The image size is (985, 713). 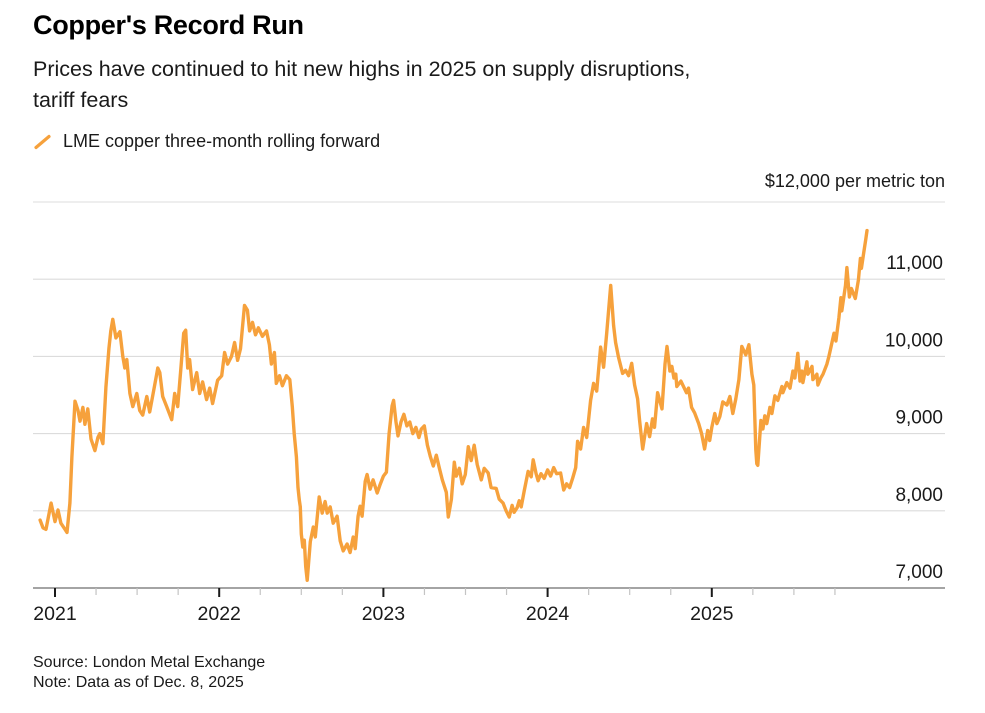 What do you see at coordinates (219, 614) in the screenshot?
I see `x-tick-label: 2022` at bounding box center [219, 614].